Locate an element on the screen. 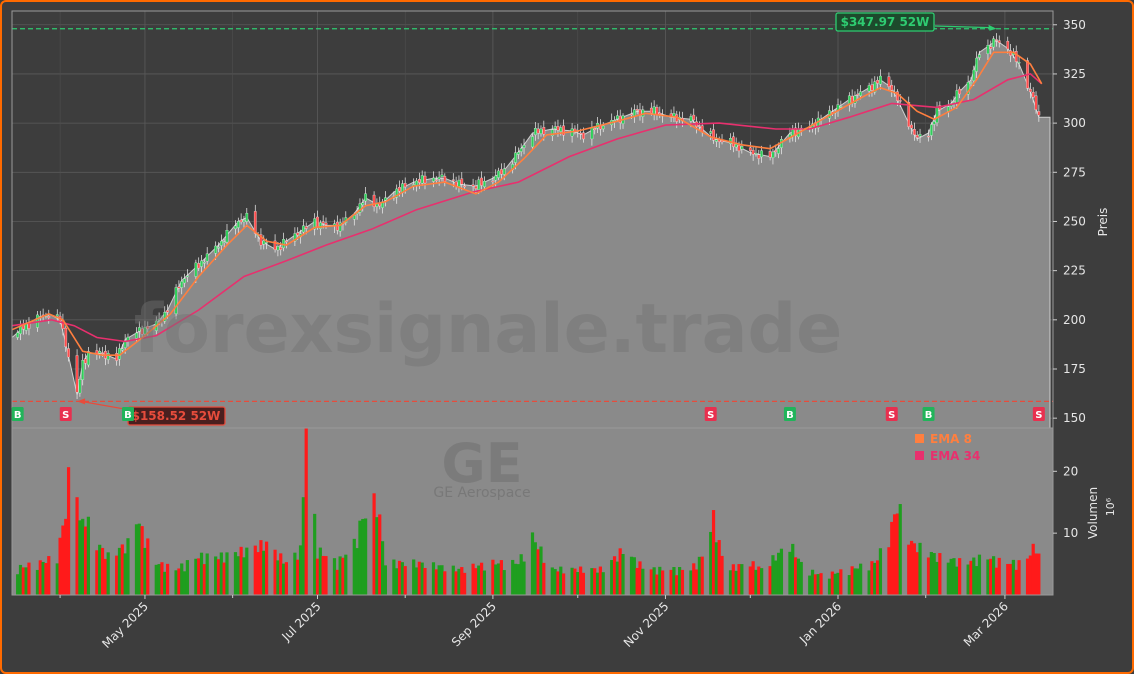 Image resolution: width=1134 pixels, height=674 pixels. date-tick-label: Jul 2025 is located at coordinates (300, 621).